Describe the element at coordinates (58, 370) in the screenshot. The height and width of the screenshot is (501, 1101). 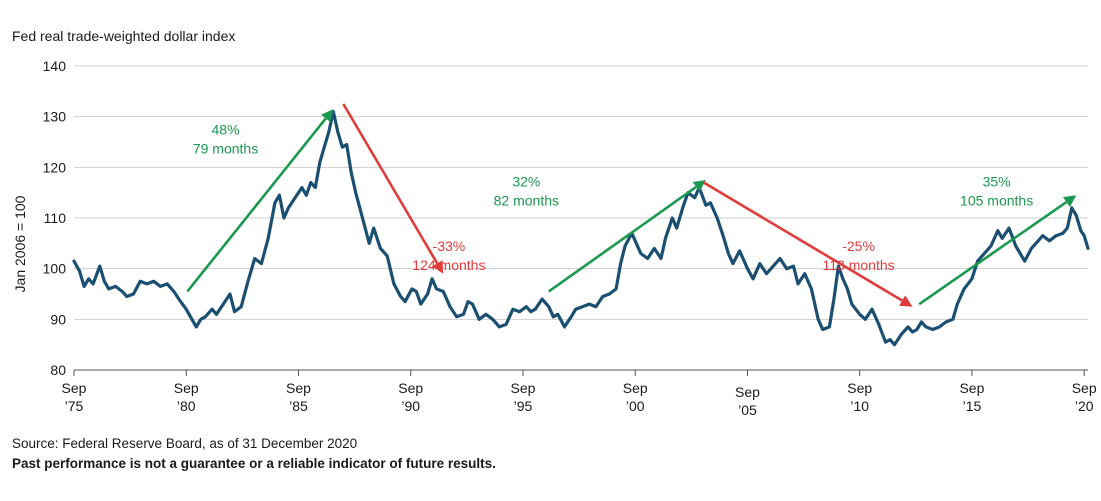
I see `y-tick-label: 80` at that location.